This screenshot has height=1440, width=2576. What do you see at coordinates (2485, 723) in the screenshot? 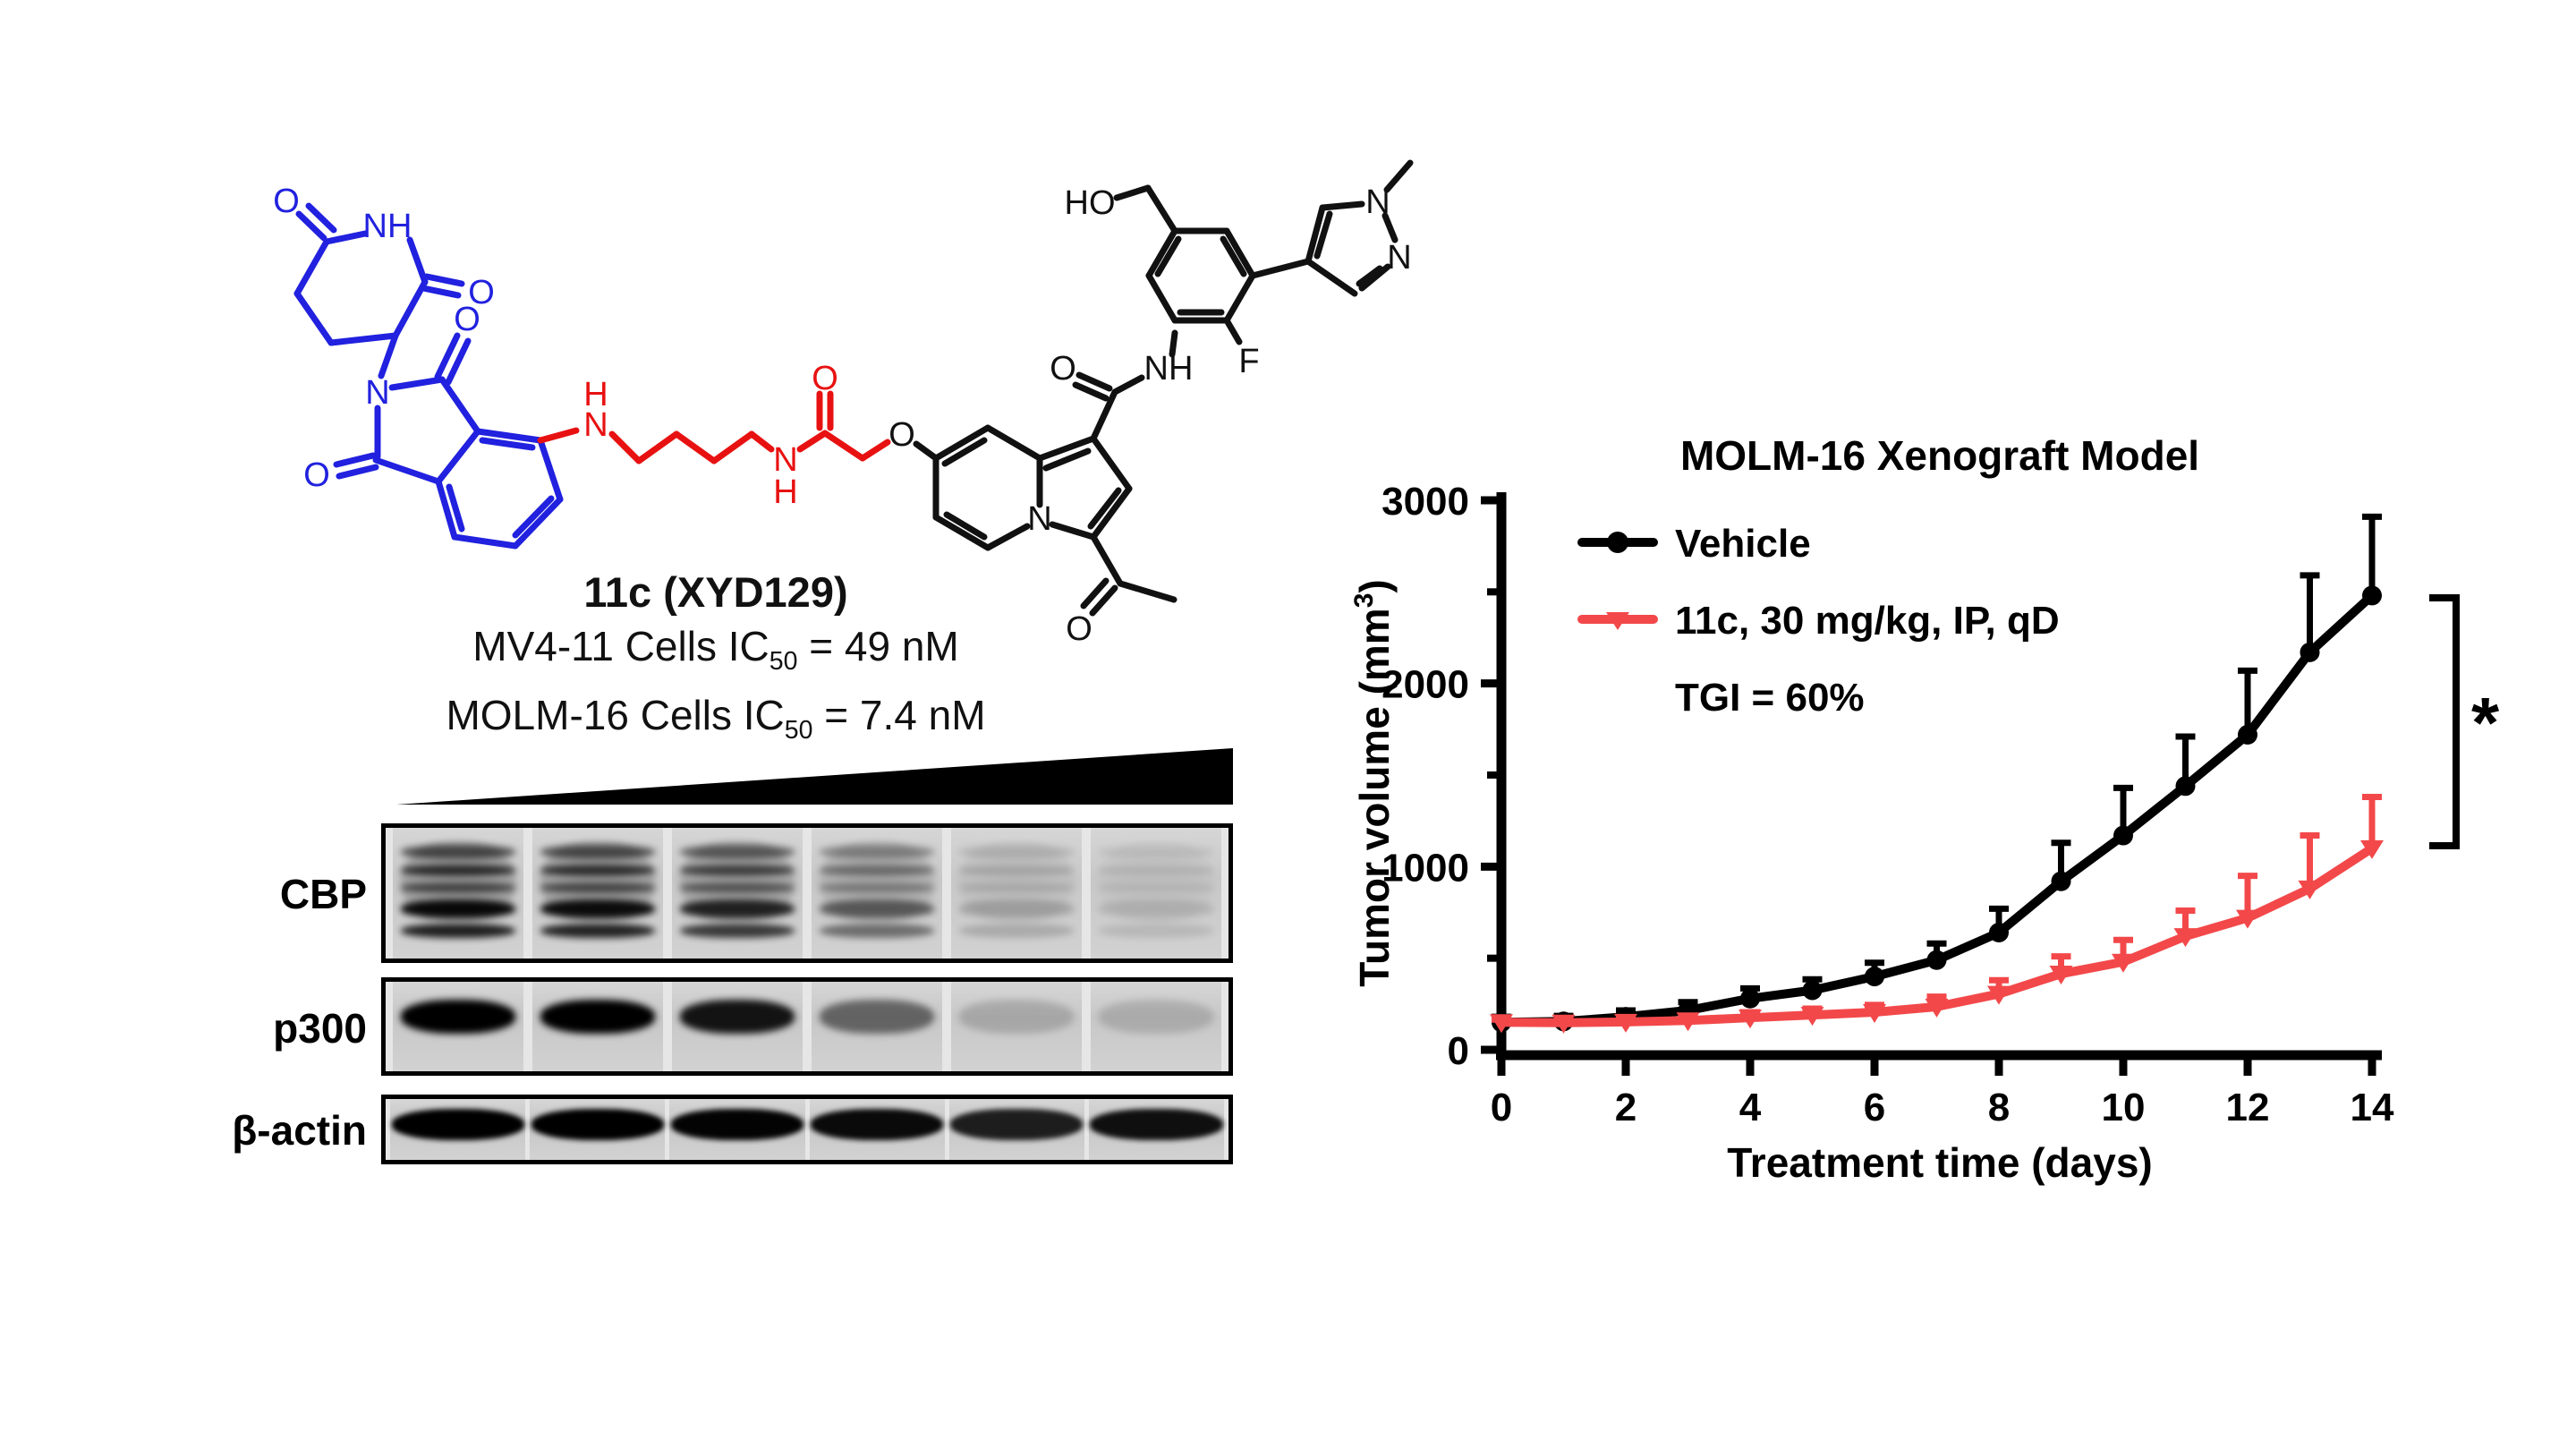
I see `significance-star: *` at bounding box center [2485, 723].